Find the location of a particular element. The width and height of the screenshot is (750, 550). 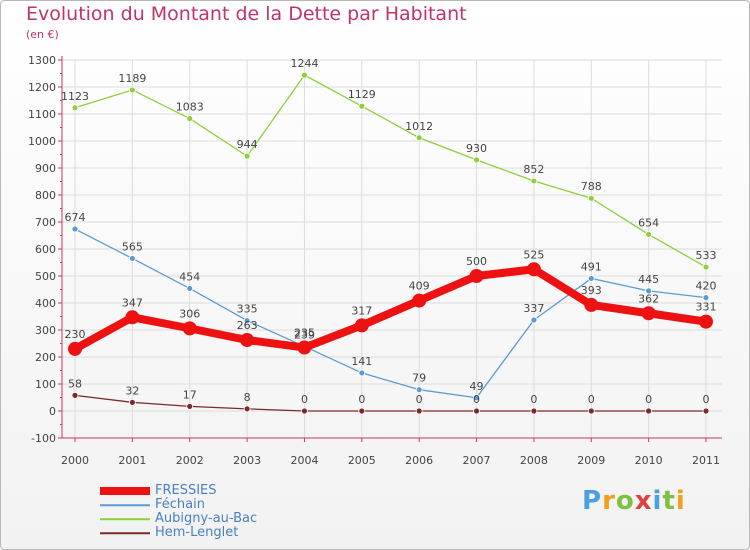

data-label-fechain: 674 is located at coordinates (75, 217).